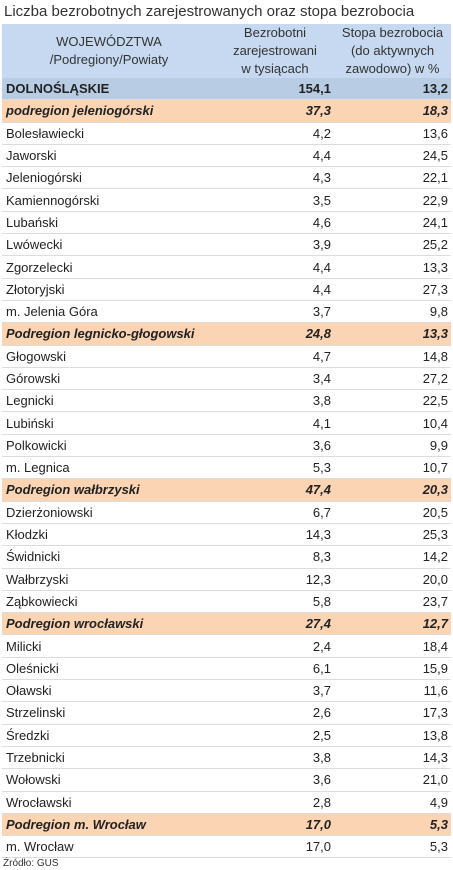 This screenshot has height=870, width=453. I want to click on county-row: Lwówecki 3,9 25,2, so click(226, 245).